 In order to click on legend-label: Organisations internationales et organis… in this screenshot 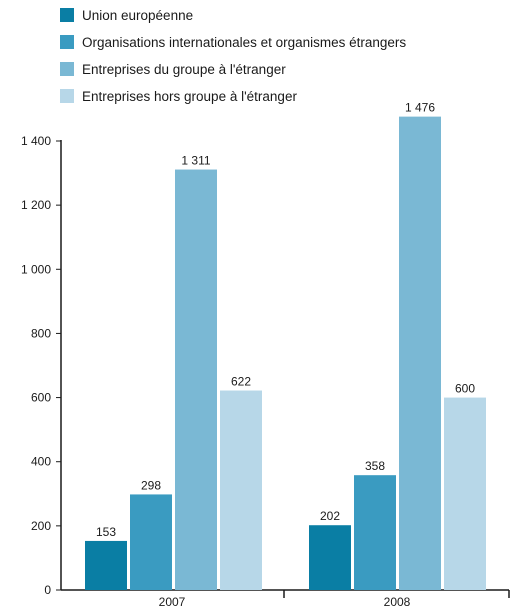, I will do `click(244, 42)`.